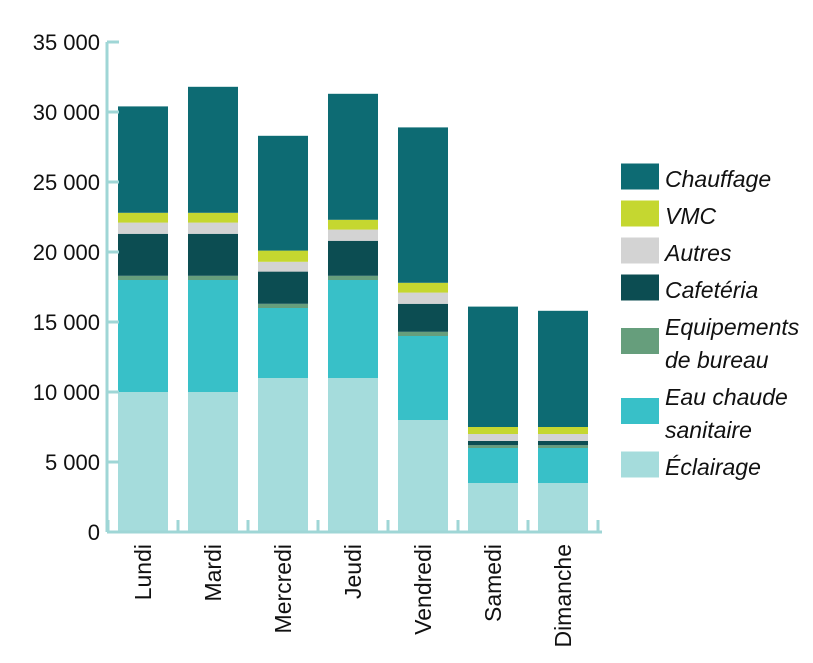  I want to click on bar-segment-eclairage-mercredi, so click(283, 455).